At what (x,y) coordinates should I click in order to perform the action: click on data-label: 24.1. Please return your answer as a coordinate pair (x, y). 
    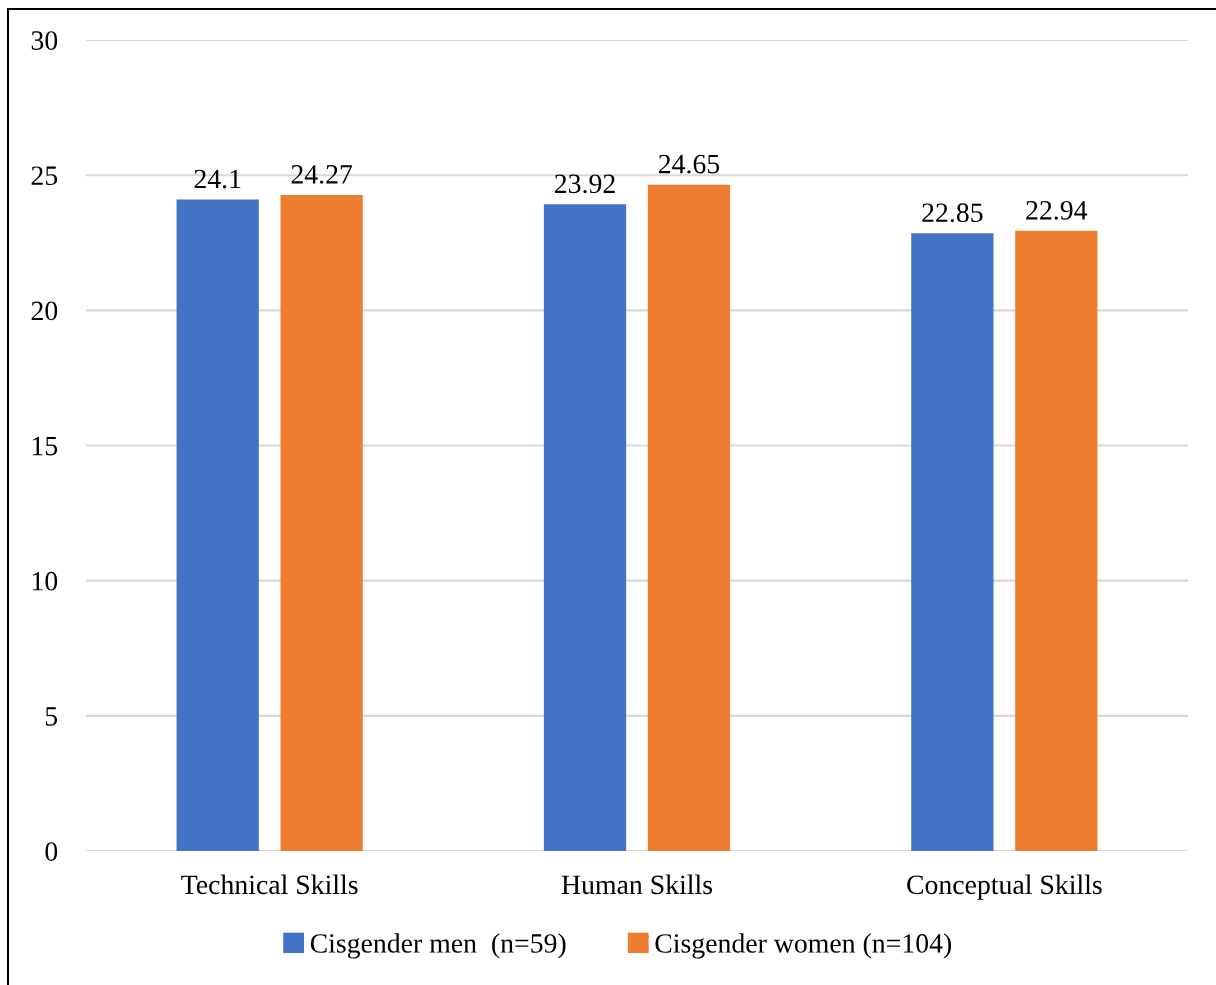
    Looking at the image, I should click on (217, 179).